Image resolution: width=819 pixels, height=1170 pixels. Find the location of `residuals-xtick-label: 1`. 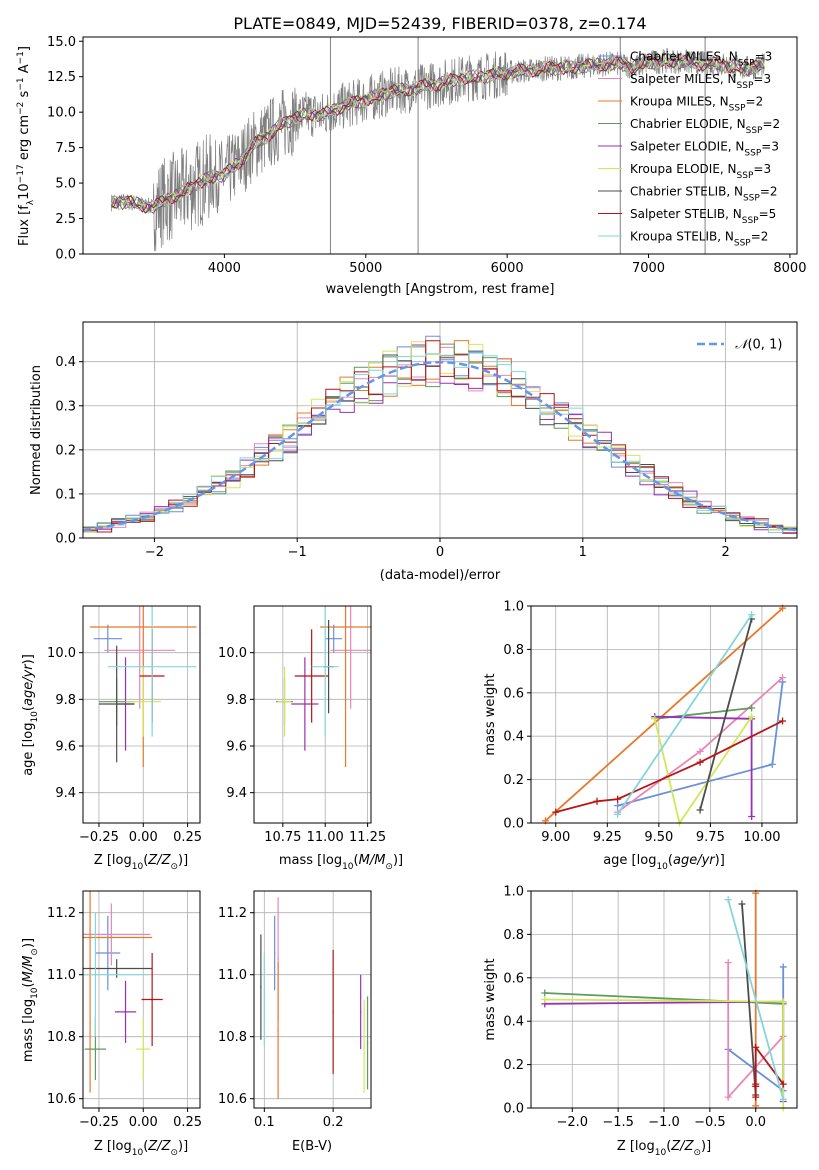

residuals-xtick-label: 1 is located at coordinates (583, 552).